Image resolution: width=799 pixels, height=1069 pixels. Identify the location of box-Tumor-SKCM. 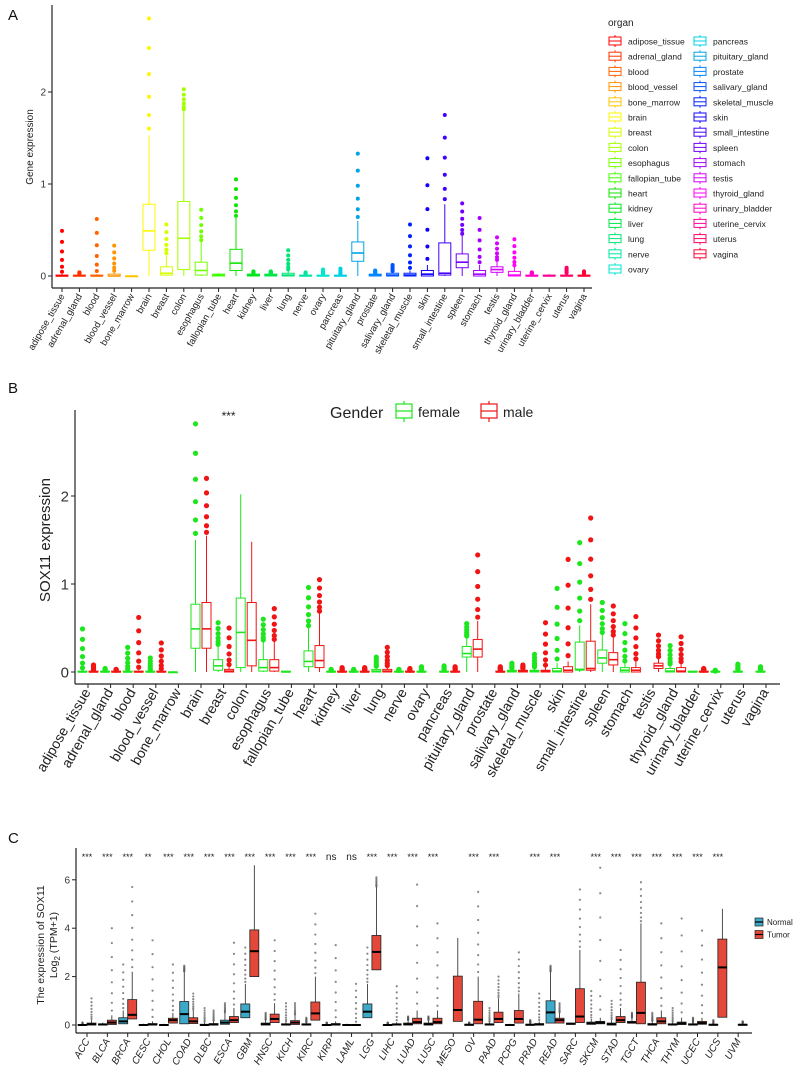
(600, 945).